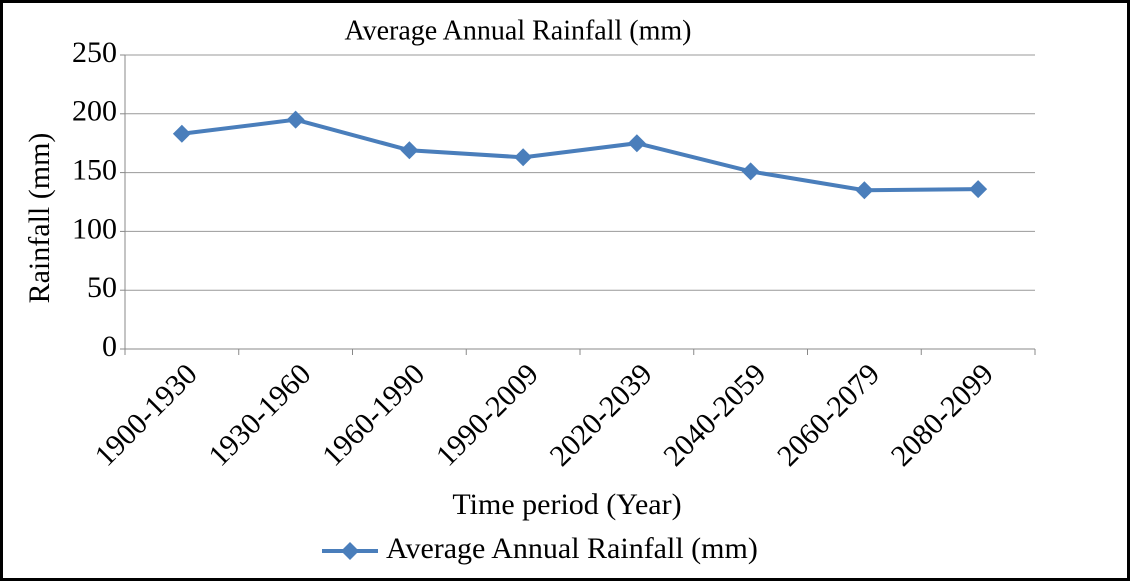 This screenshot has height=581, width=1130. What do you see at coordinates (94, 169) in the screenshot?
I see `y-tick-label: 150` at bounding box center [94, 169].